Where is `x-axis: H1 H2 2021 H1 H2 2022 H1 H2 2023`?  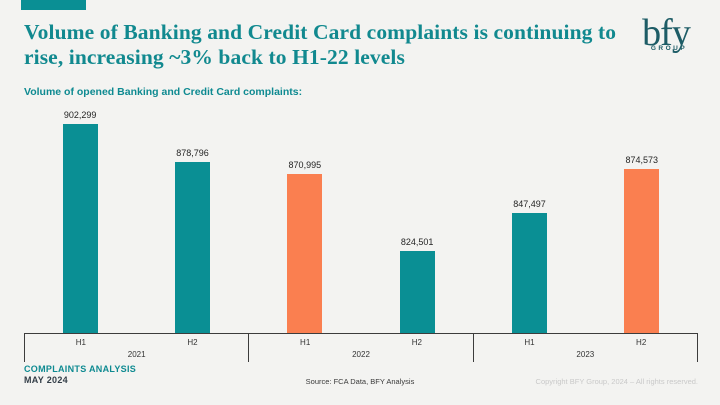
x-axis: H1 H2 2021 H1 H2 2022 H1 H2 2023 is located at coordinates (361, 347).